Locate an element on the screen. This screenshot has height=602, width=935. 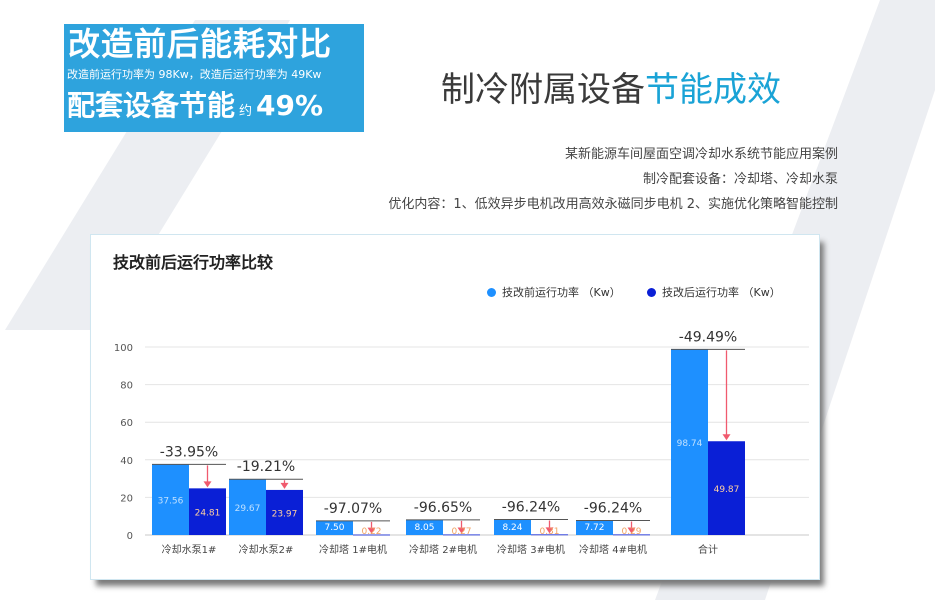
legend-item-after: 技改后运行功率 （Kw） is located at coordinates (714, 292).